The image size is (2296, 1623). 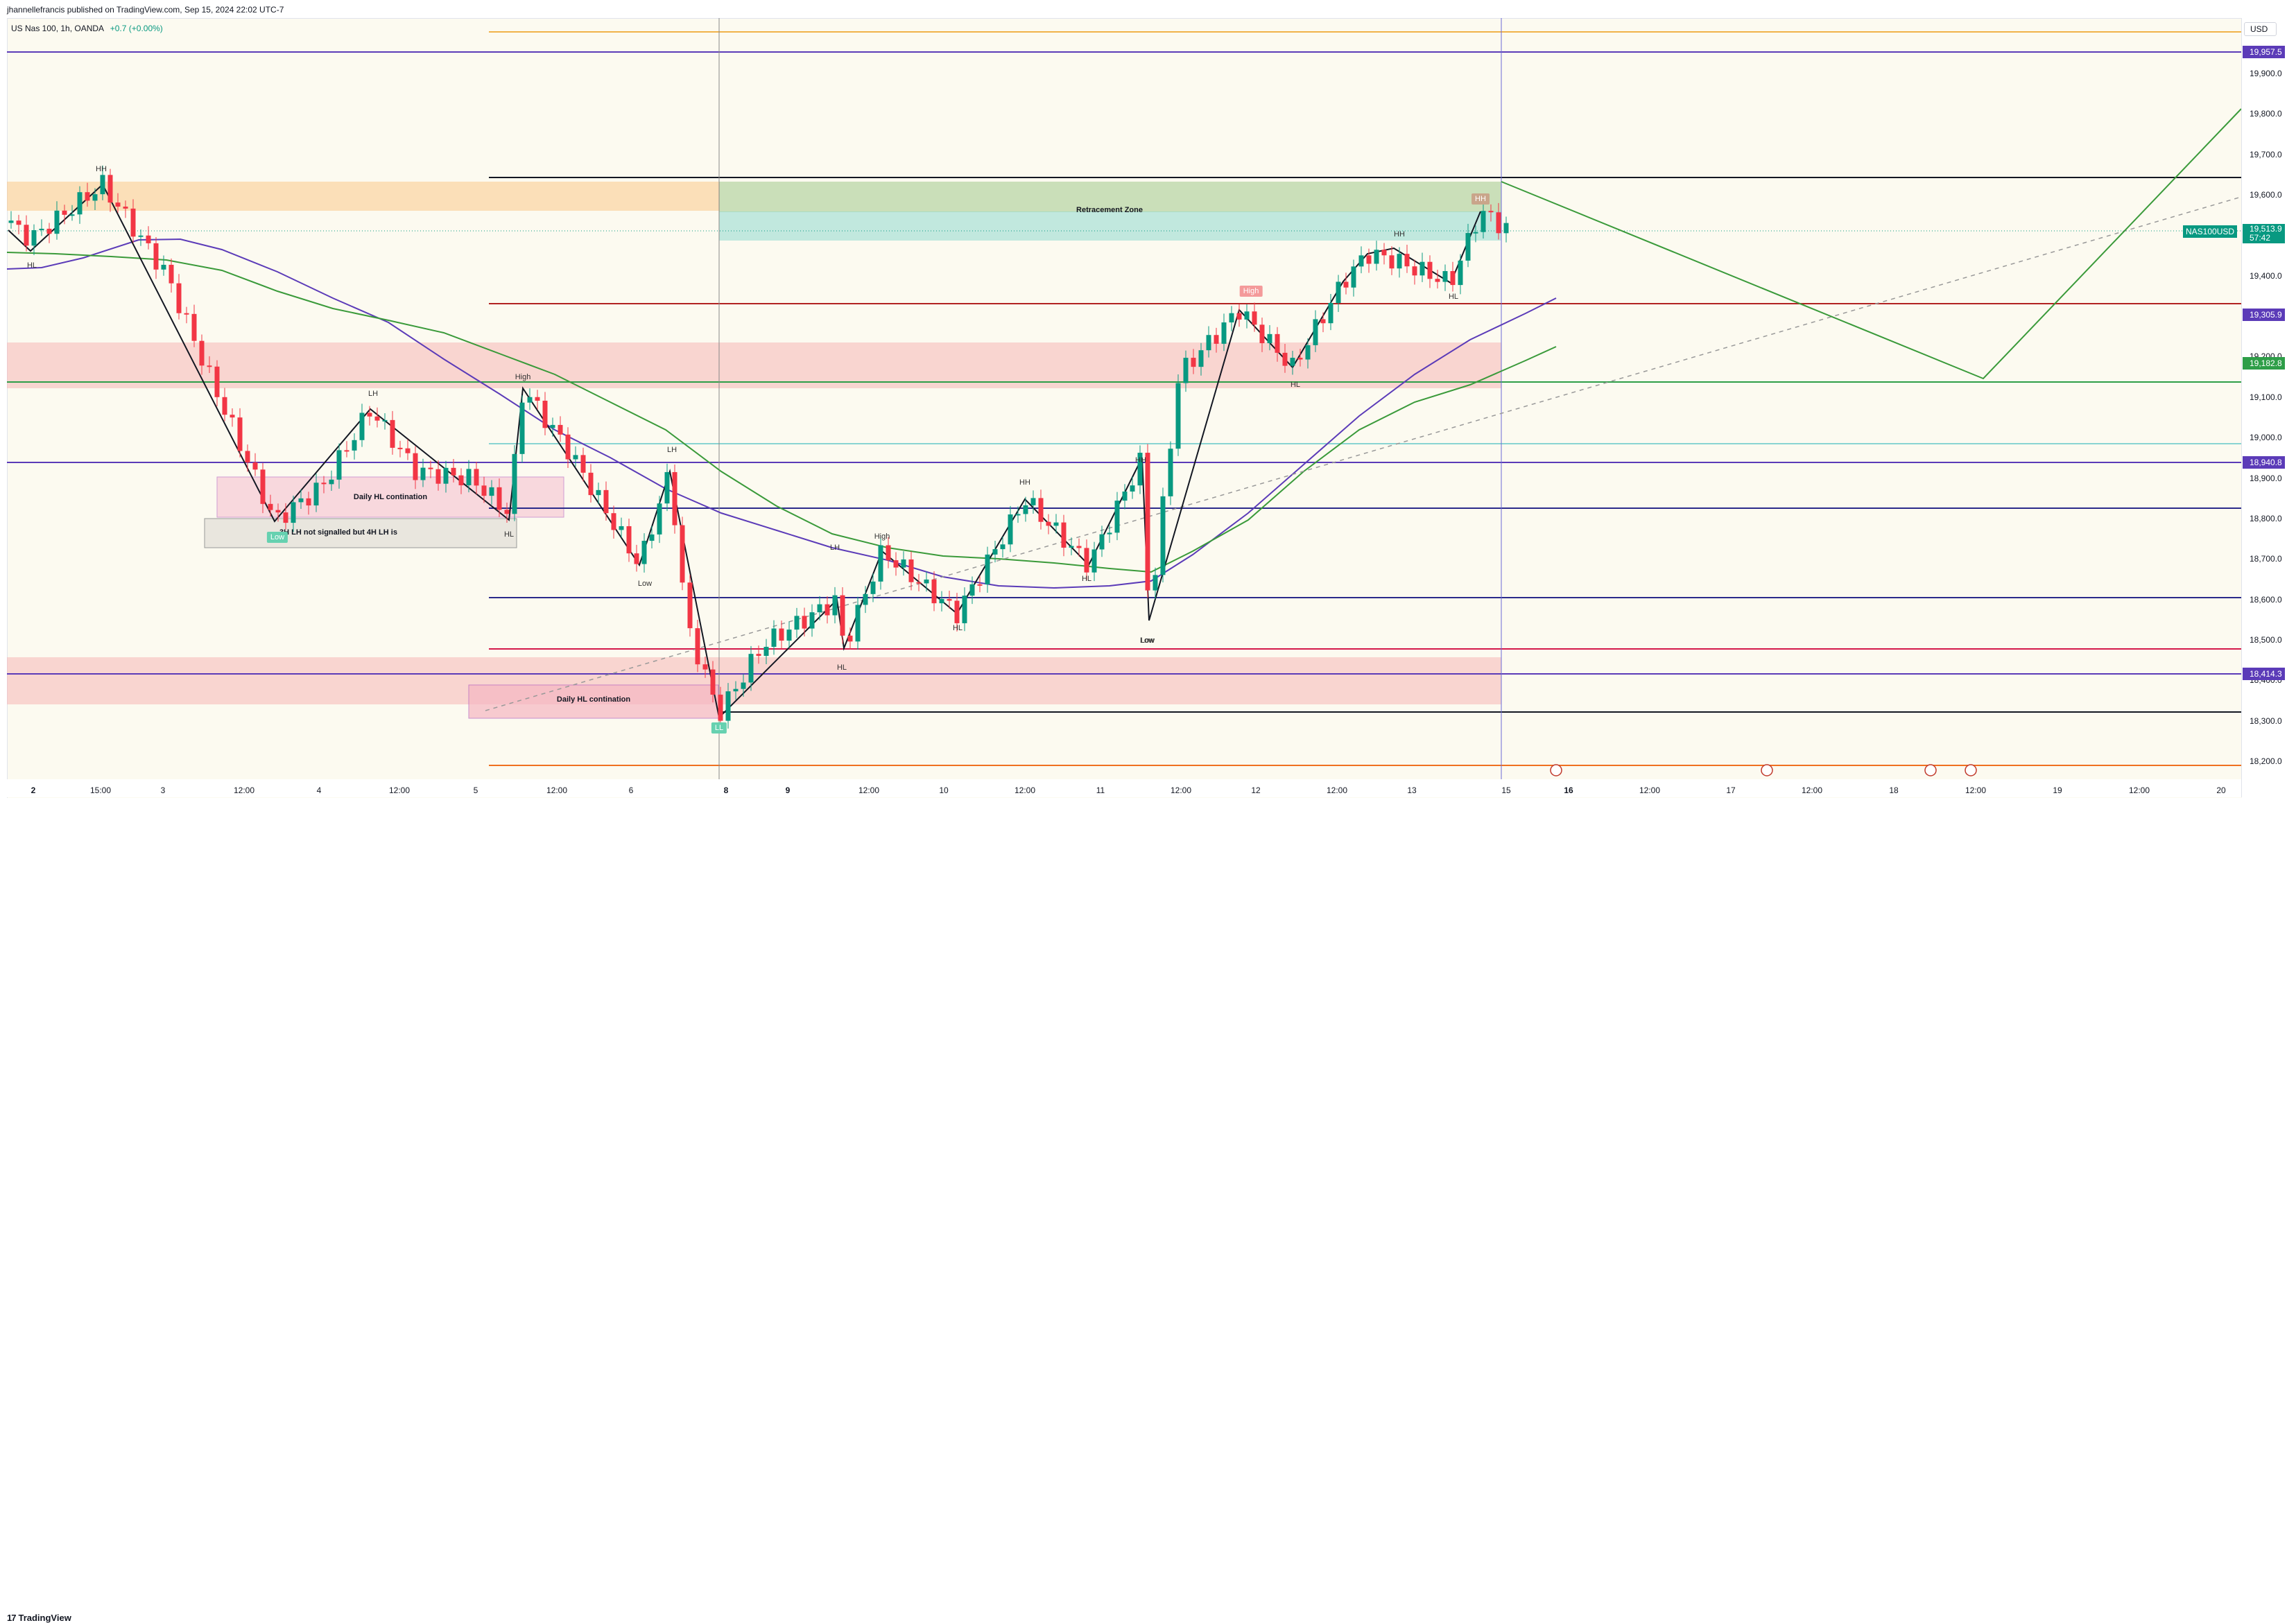 What do you see at coordinates (1124, 788) in the screenshot?
I see `time-axis` at bounding box center [1124, 788].